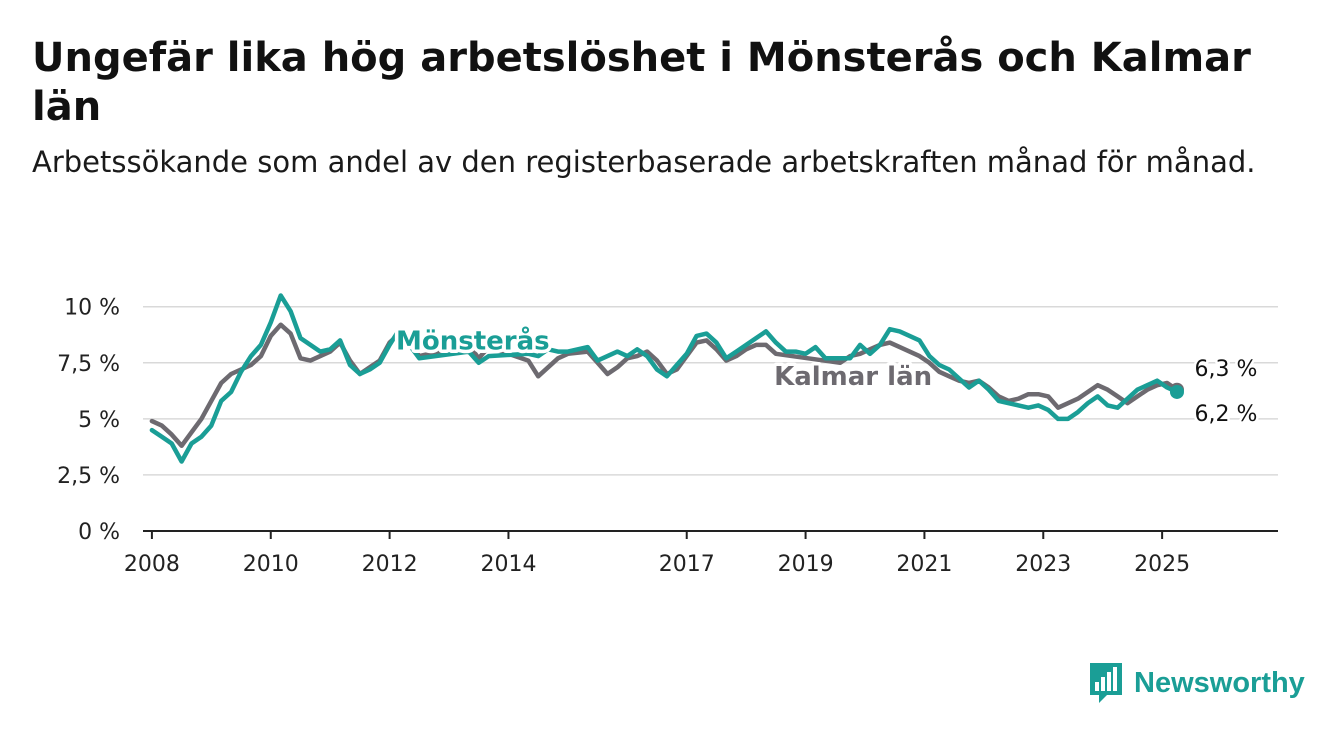  What do you see at coordinates (1219, 682) in the screenshot?
I see `brand-name: Newsworthy` at bounding box center [1219, 682].